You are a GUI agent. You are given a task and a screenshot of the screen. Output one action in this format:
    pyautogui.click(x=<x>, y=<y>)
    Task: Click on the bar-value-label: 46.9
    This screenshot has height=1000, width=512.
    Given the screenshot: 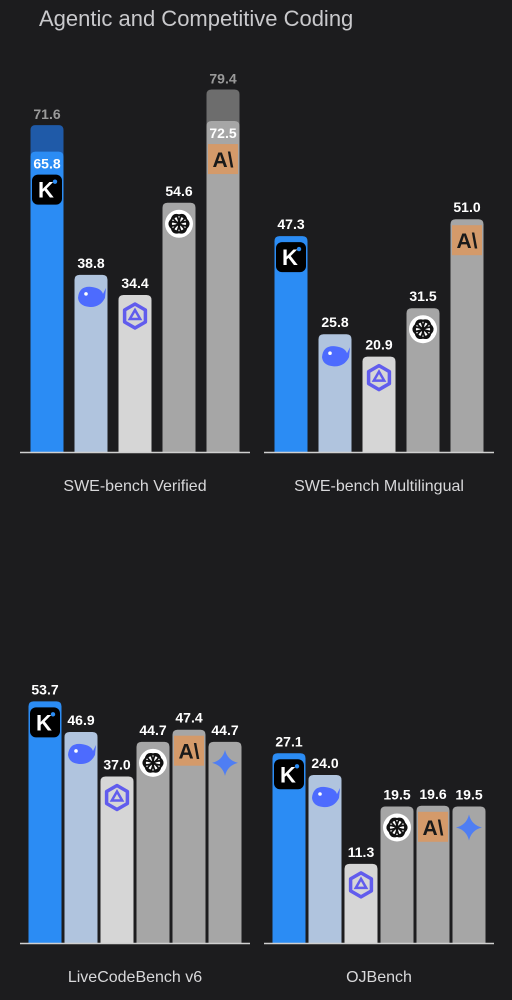 What is the action you would take?
    pyautogui.click(x=80, y=720)
    